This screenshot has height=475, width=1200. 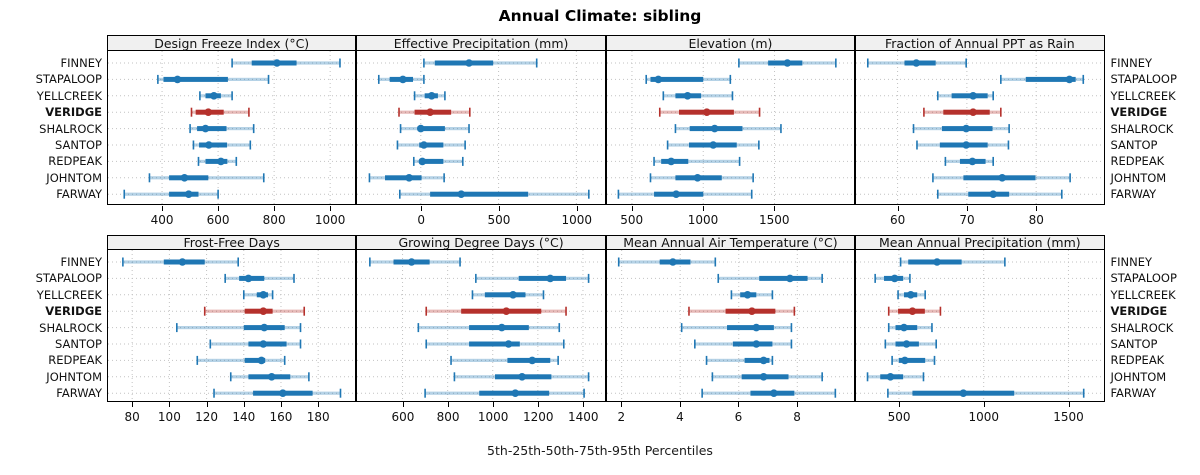 I want to click on x-tick-label: 600, so click(x=403, y=416).